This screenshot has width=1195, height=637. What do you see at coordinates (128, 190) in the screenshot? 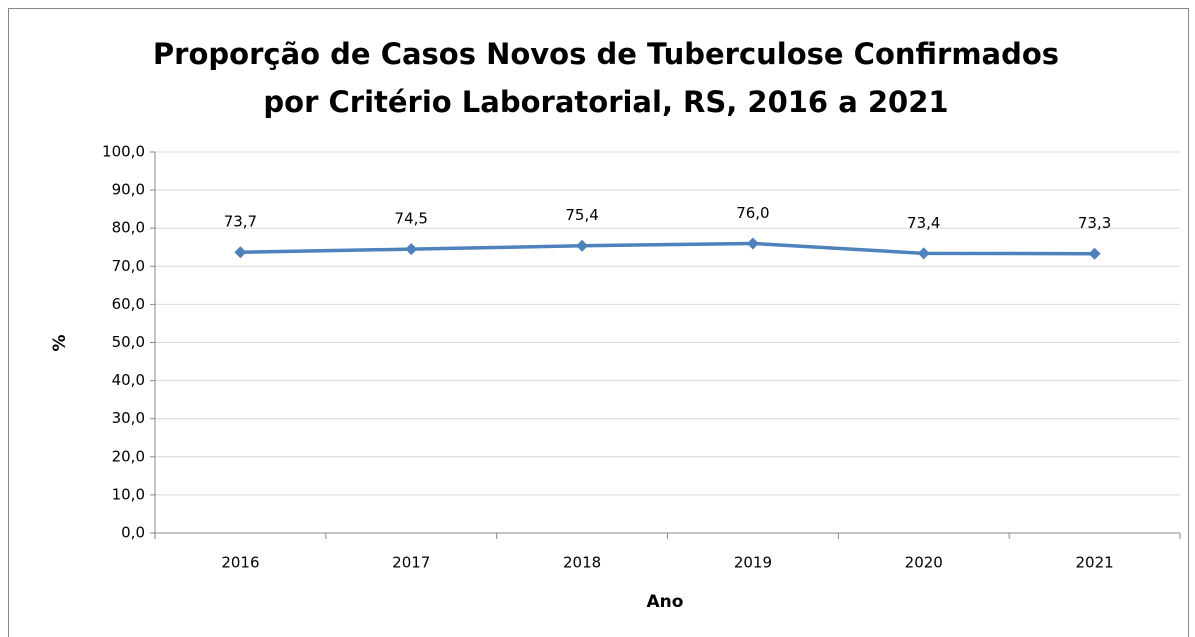
I see `y-tick-label: 90,0` at bounding box center [128, 190].